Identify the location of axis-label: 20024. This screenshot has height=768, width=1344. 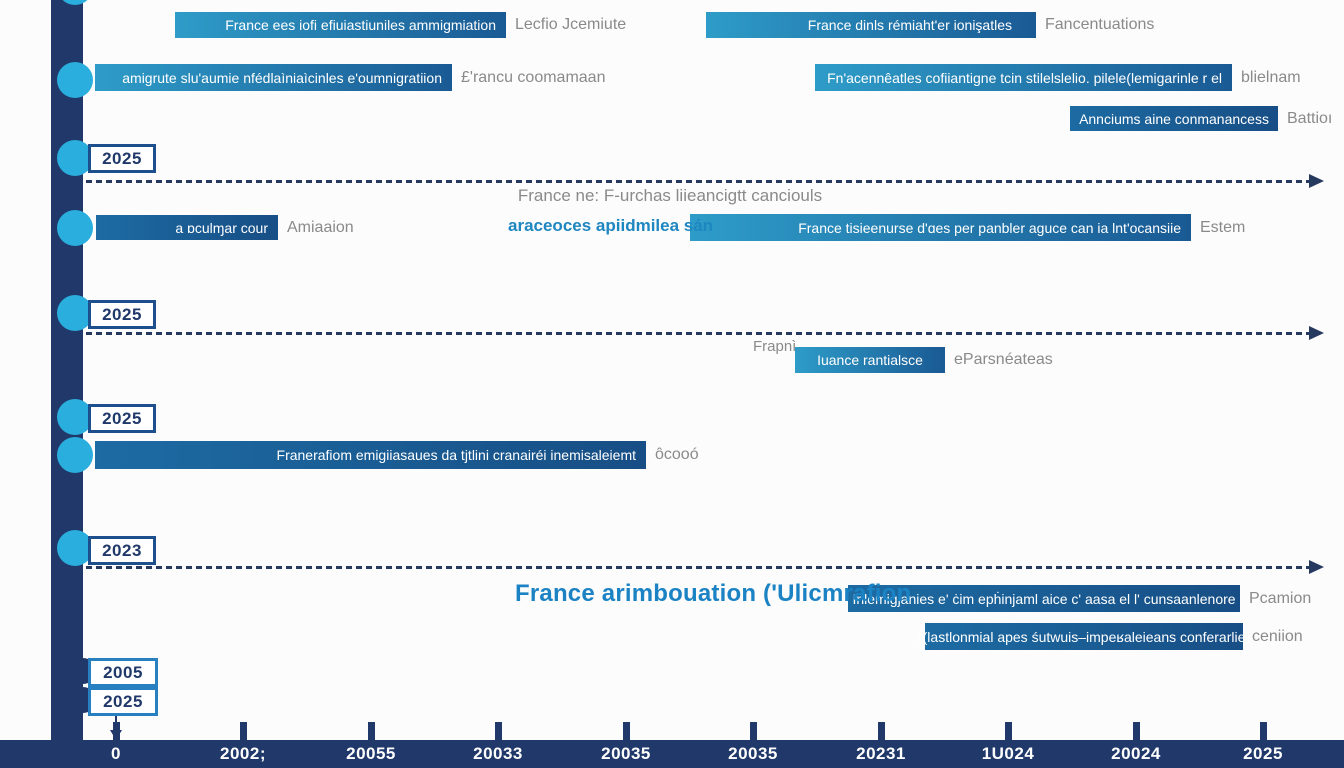
(1136, 753).